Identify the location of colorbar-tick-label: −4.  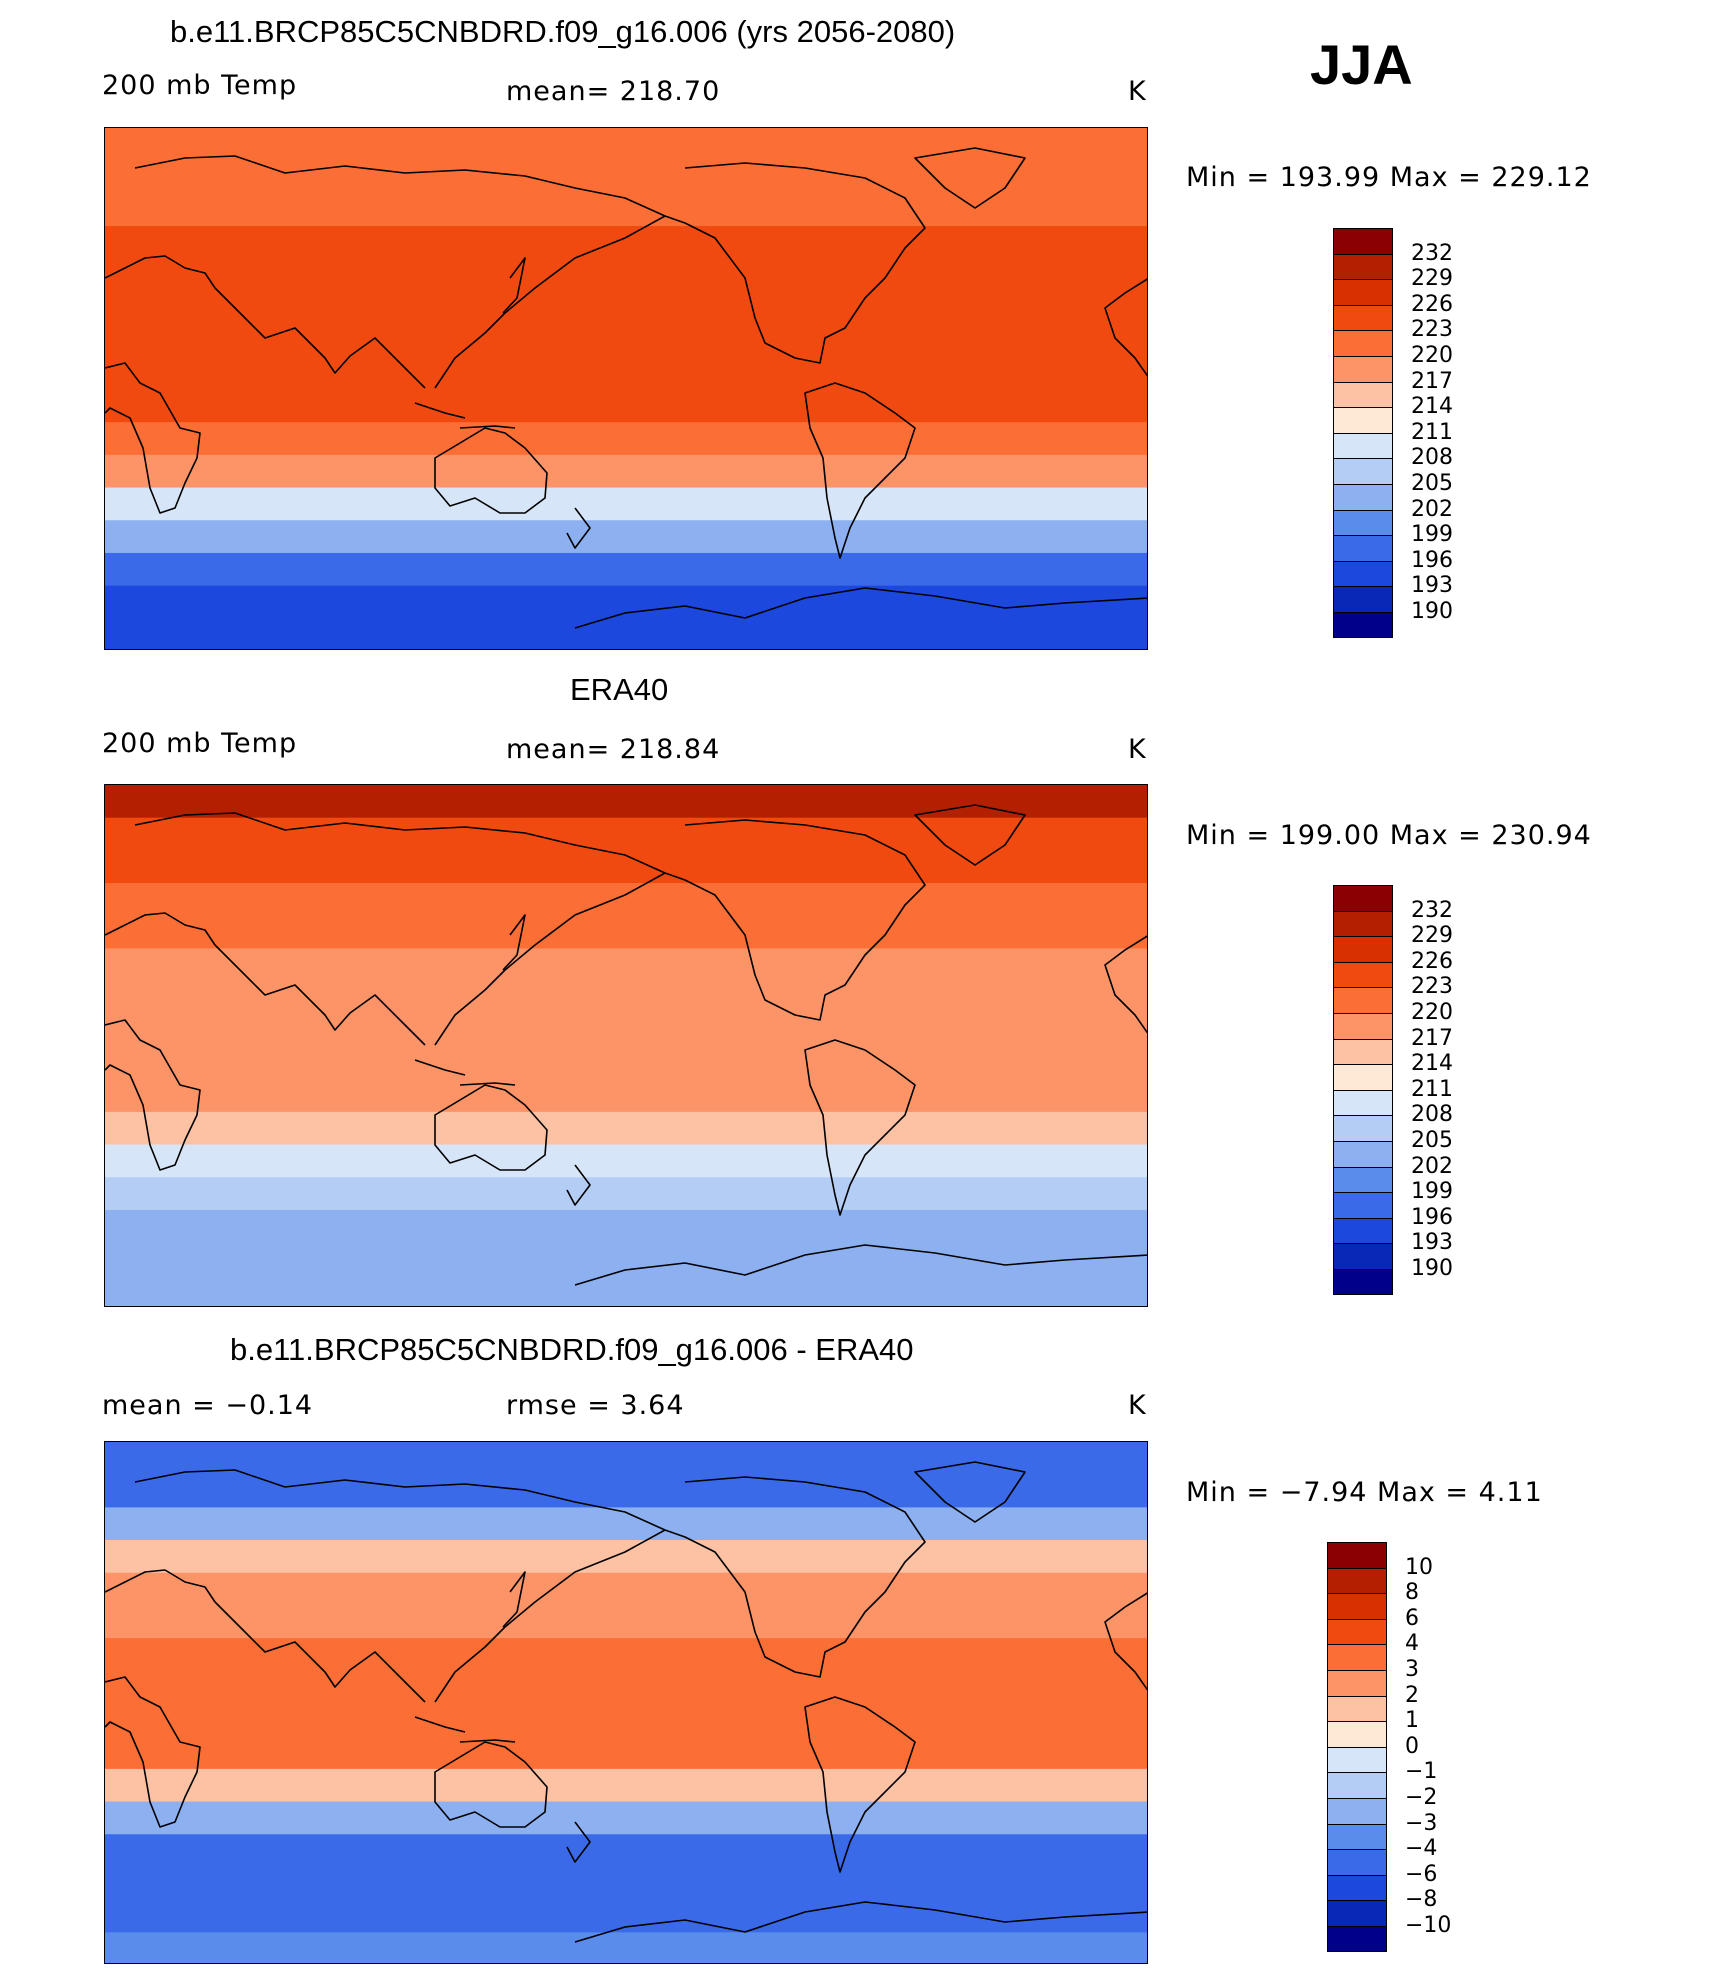
(1421, 1849).